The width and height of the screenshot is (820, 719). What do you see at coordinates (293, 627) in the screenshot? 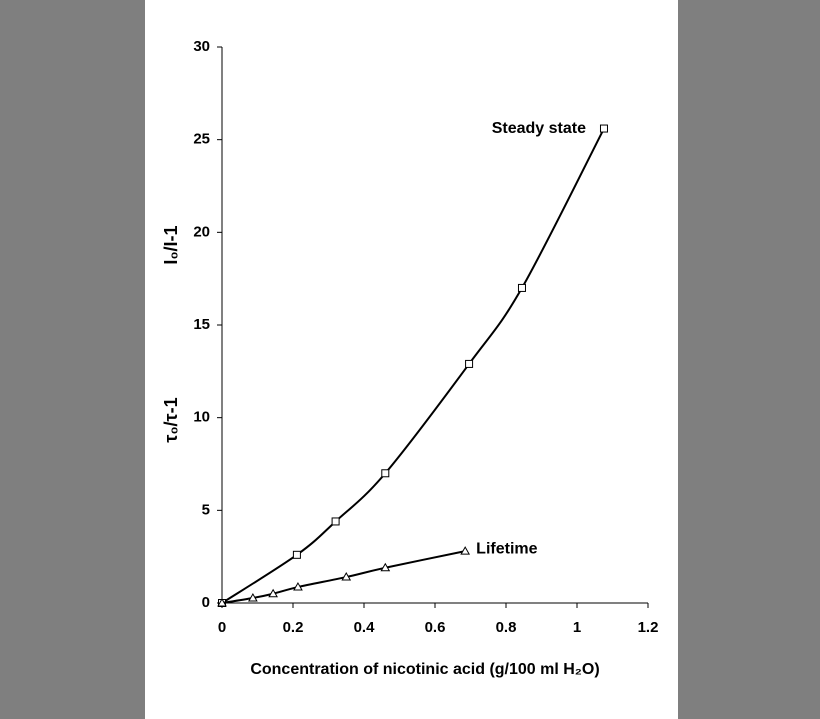
I see `x-tick-label: 0.2` at bounding box center [293, 627].